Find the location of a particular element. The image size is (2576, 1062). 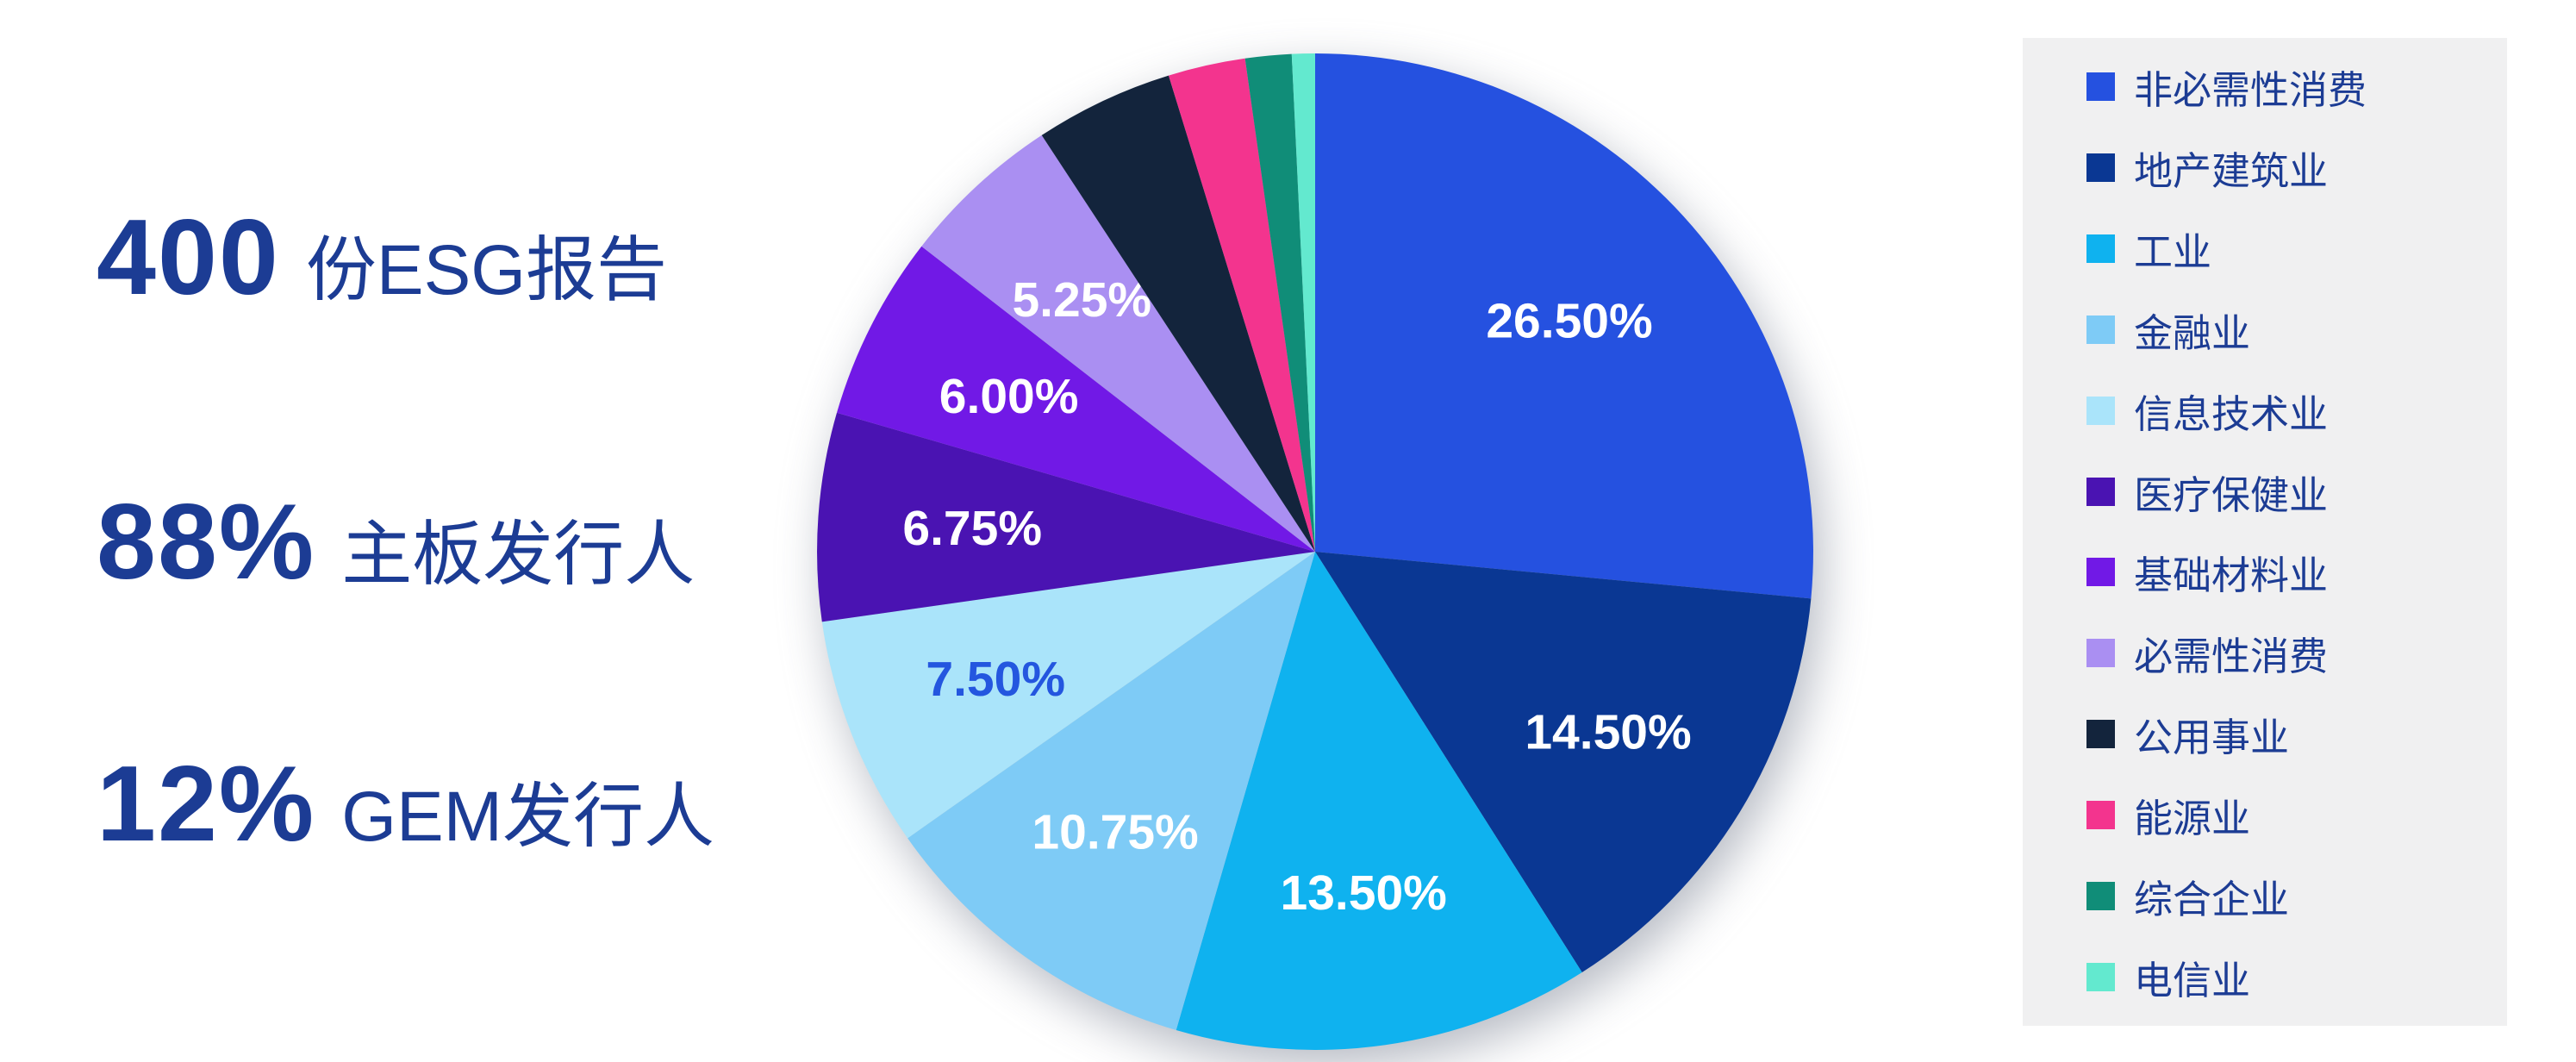

pie-slice-医疗保健业 is located at coordinates (1066, 517).